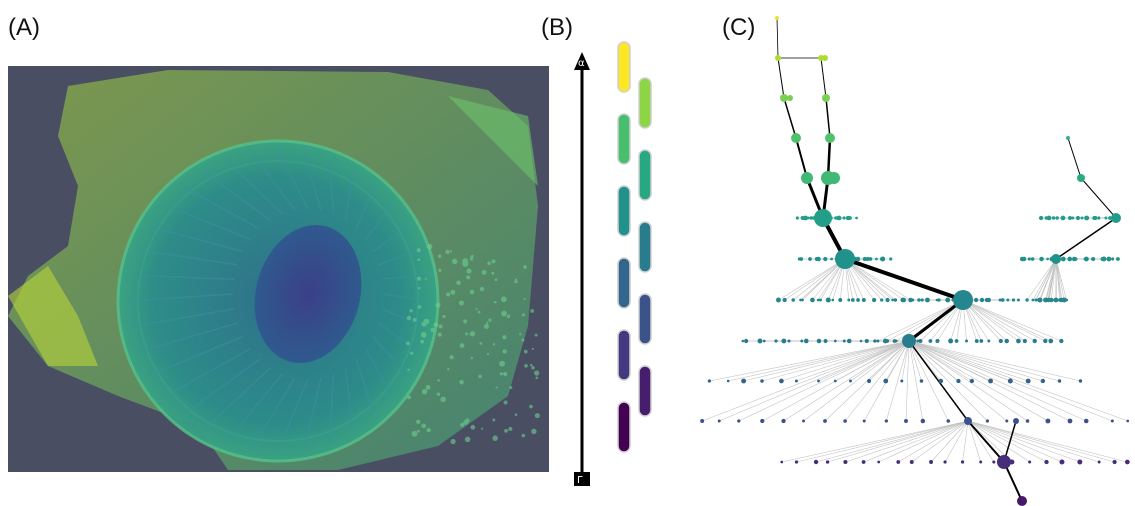  I want to click on panel-label-a: (A), so click(24, 27).